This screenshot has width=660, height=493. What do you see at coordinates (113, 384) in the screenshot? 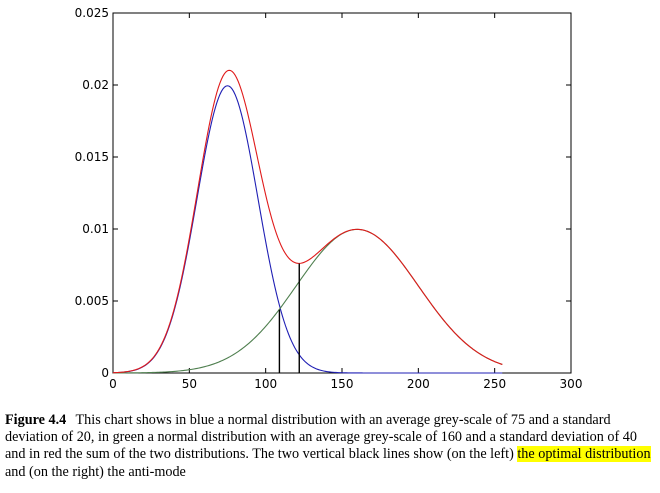
I see `x-tick-label: 0` at bounding box center [113, 384].